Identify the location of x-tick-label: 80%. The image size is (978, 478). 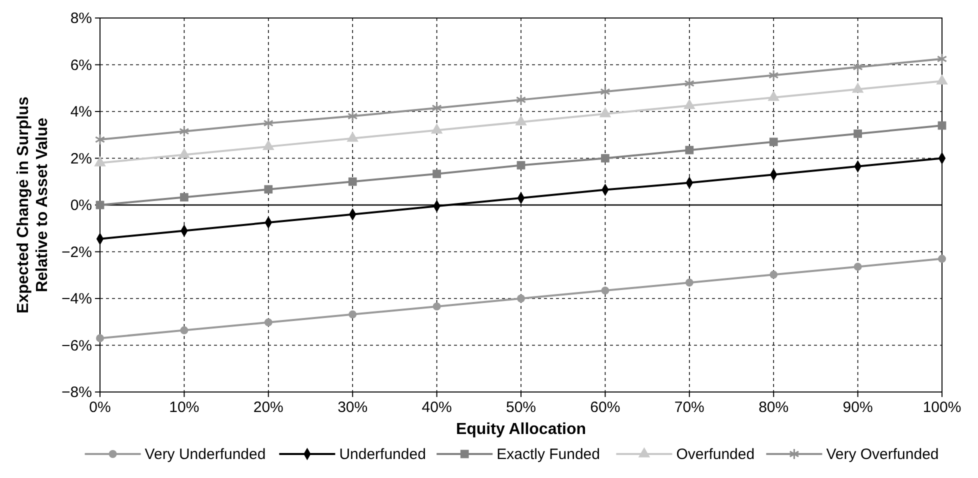
(773, 407).